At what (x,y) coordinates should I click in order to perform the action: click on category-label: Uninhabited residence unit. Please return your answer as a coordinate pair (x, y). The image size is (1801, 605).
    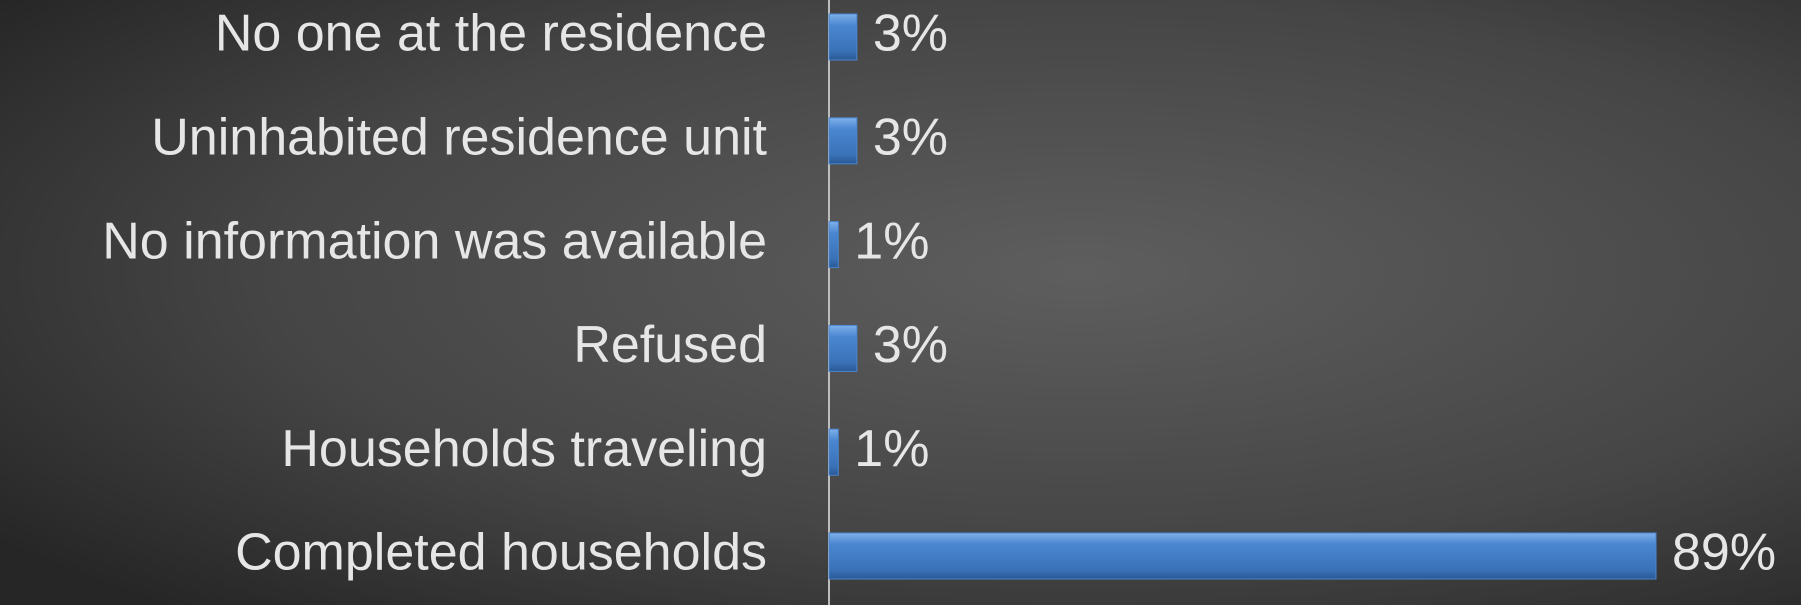
    Looking at the image, I should click on (459, 138).